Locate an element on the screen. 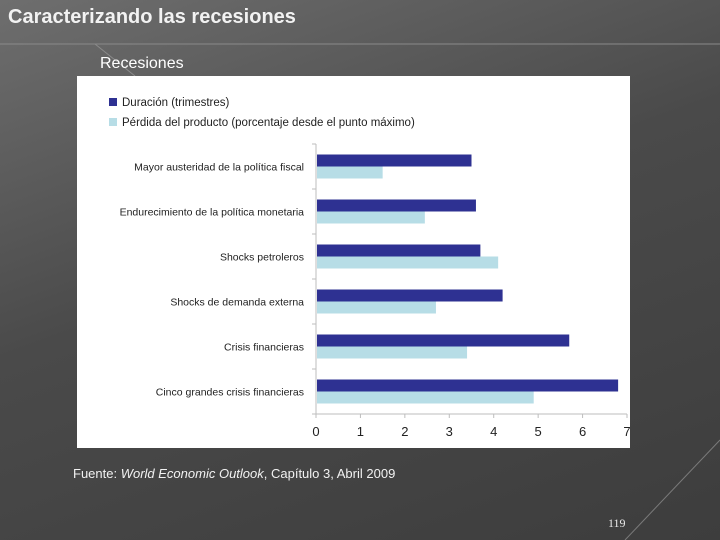 Image resolution: width=720 pixels, height=540 pixels. x-tick-label: 1 is located at coordinates (360, 431).